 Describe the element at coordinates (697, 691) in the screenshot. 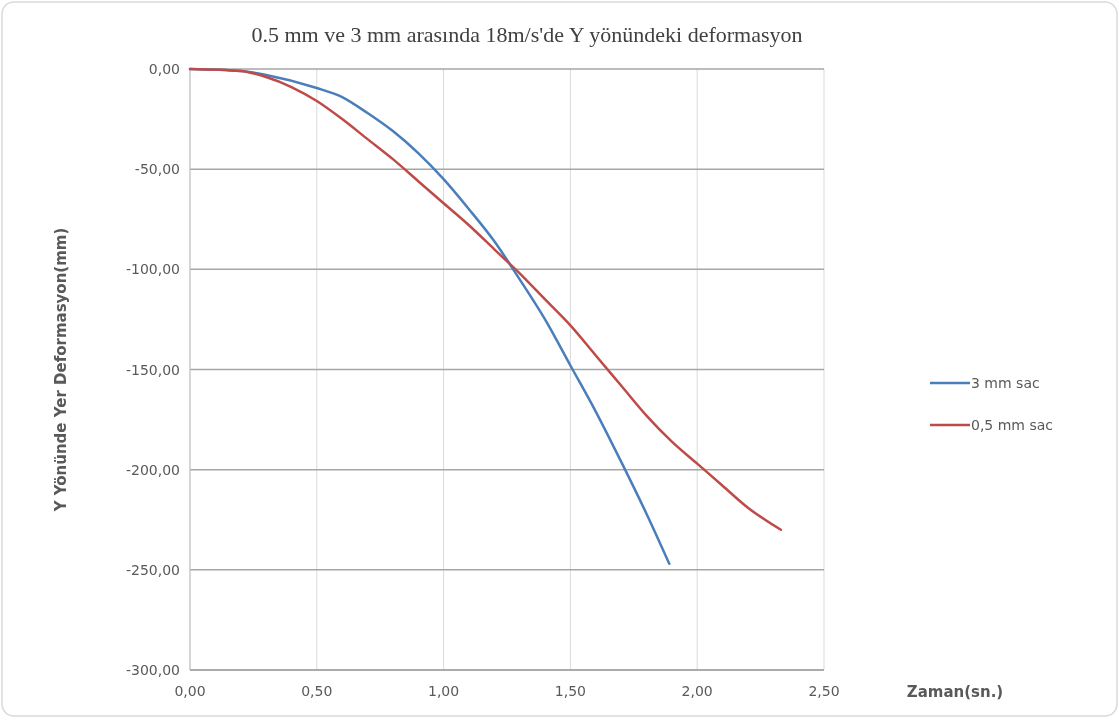

I see `x-tick-label: 2,00` at that location.